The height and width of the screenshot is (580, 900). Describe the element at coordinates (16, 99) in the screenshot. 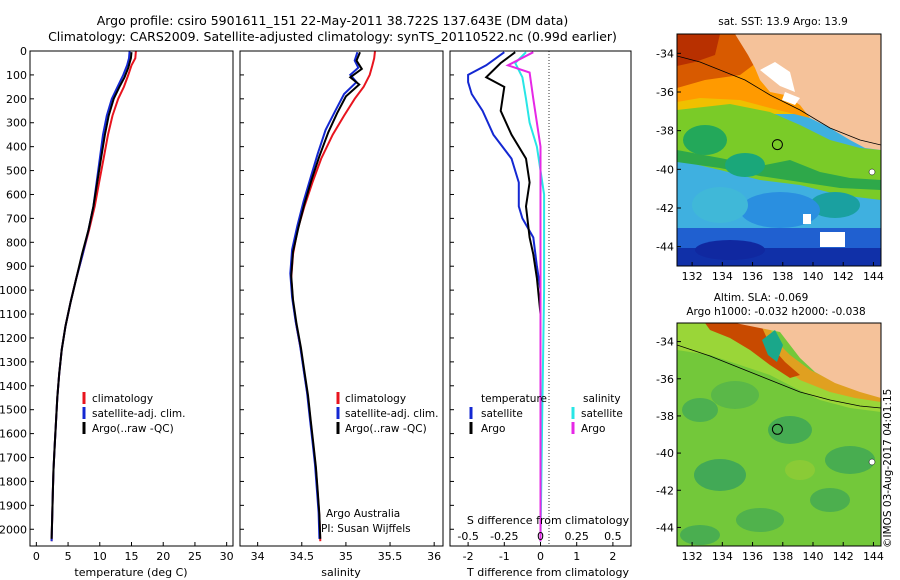

I see `y-tick-label: 200` at that location.